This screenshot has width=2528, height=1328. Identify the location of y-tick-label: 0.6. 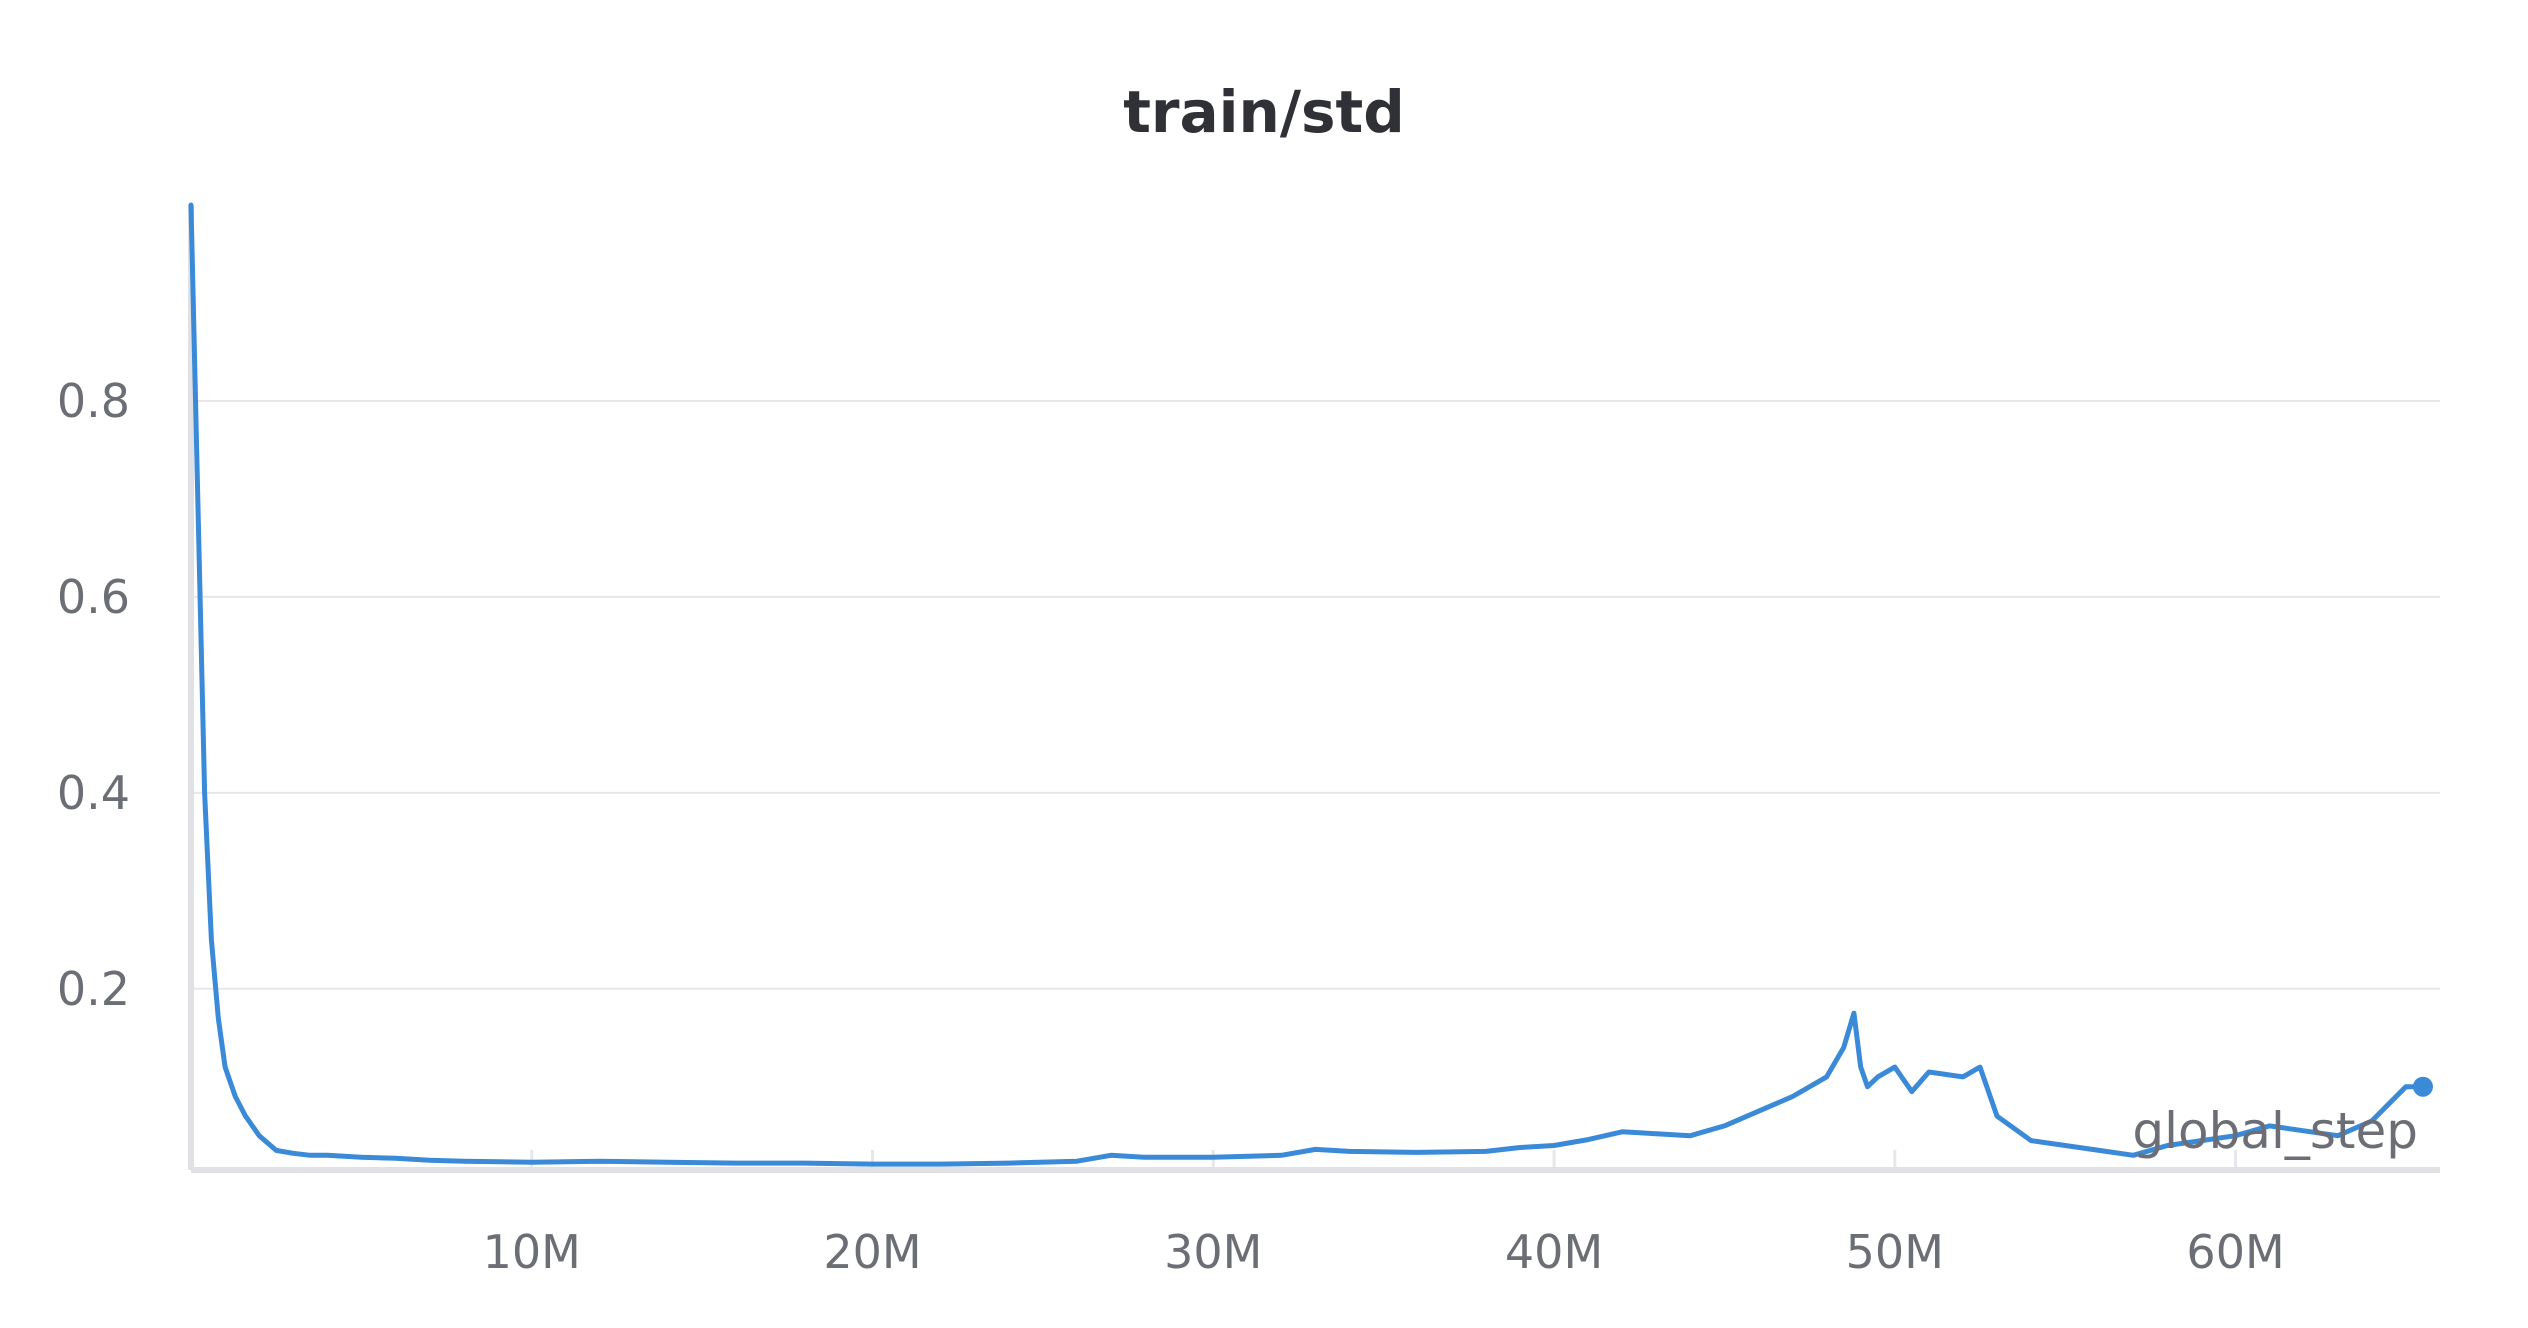
(93, 597).